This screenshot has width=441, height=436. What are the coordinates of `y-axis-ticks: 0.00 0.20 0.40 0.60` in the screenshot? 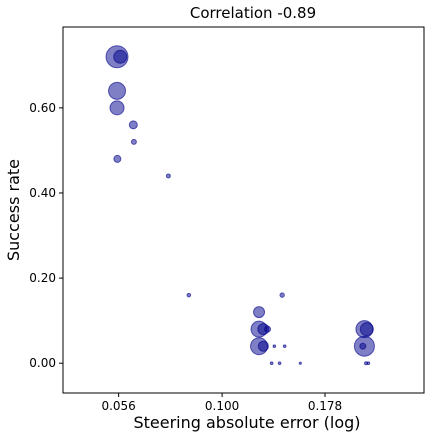 It's located at (46, 235).